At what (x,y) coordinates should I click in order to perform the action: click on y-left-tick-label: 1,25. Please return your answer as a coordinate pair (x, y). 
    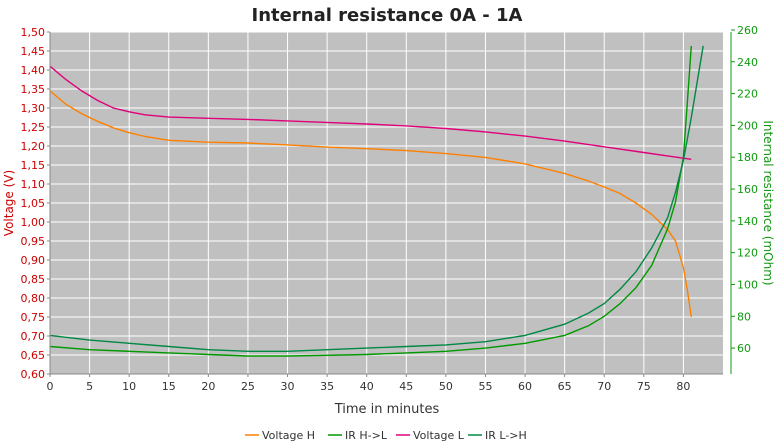
    Looking at the image, I should click on (33, 127).